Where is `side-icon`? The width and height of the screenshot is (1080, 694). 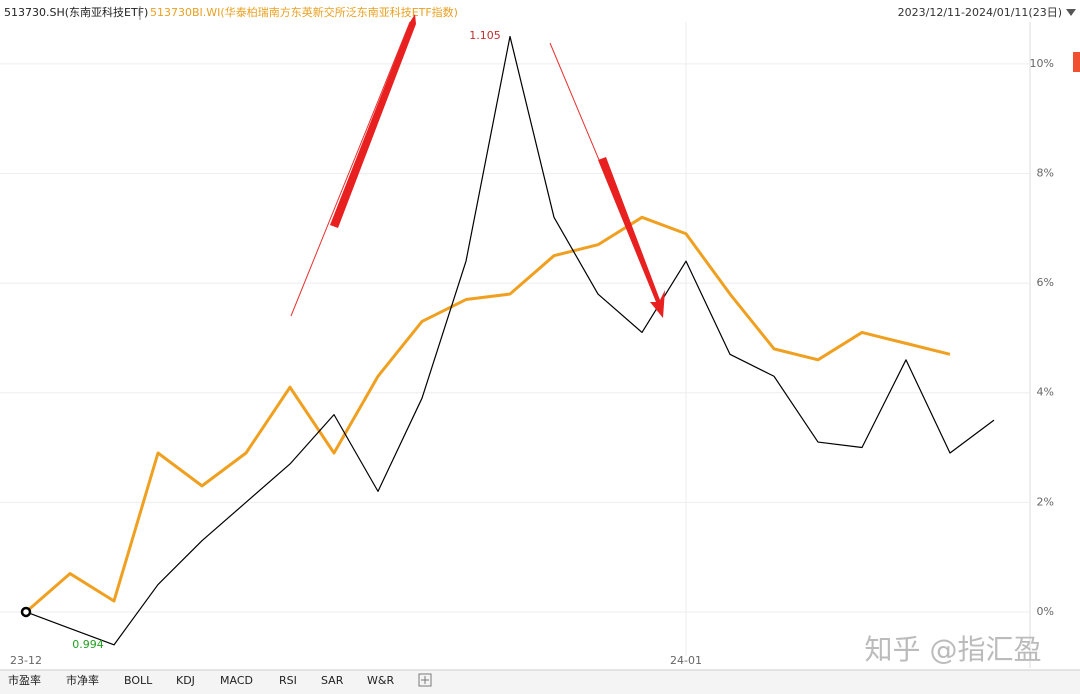 side-icon is located at coordinates (1076, 62).